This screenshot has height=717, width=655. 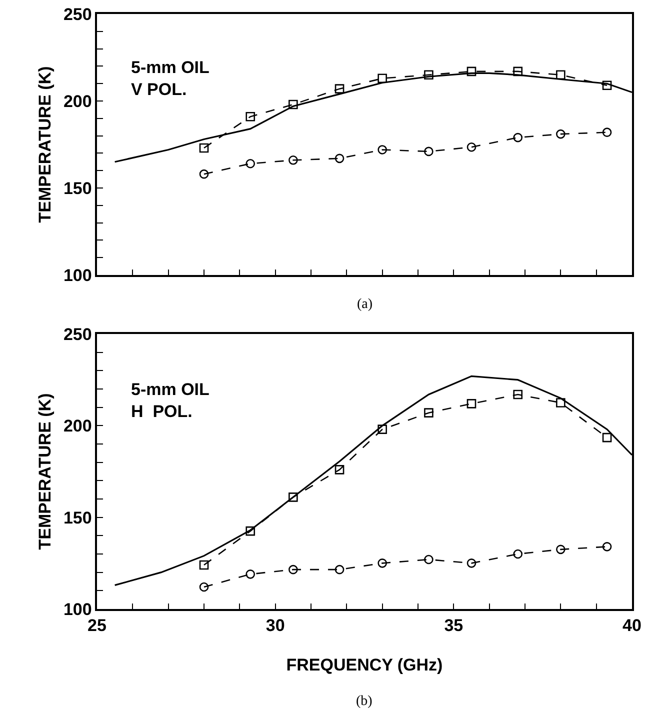 I want to click on x-tick-label: 40, so click(x=632, y=626).